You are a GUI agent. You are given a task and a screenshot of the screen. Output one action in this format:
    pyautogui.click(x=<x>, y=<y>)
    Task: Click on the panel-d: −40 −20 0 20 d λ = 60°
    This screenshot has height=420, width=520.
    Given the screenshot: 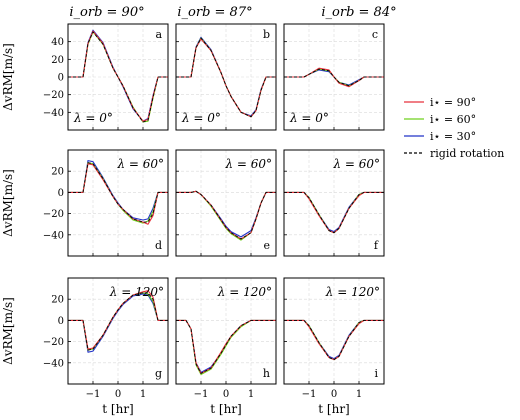 What is the action you would take?
    pyautogui.click(x=106, y=203)
    